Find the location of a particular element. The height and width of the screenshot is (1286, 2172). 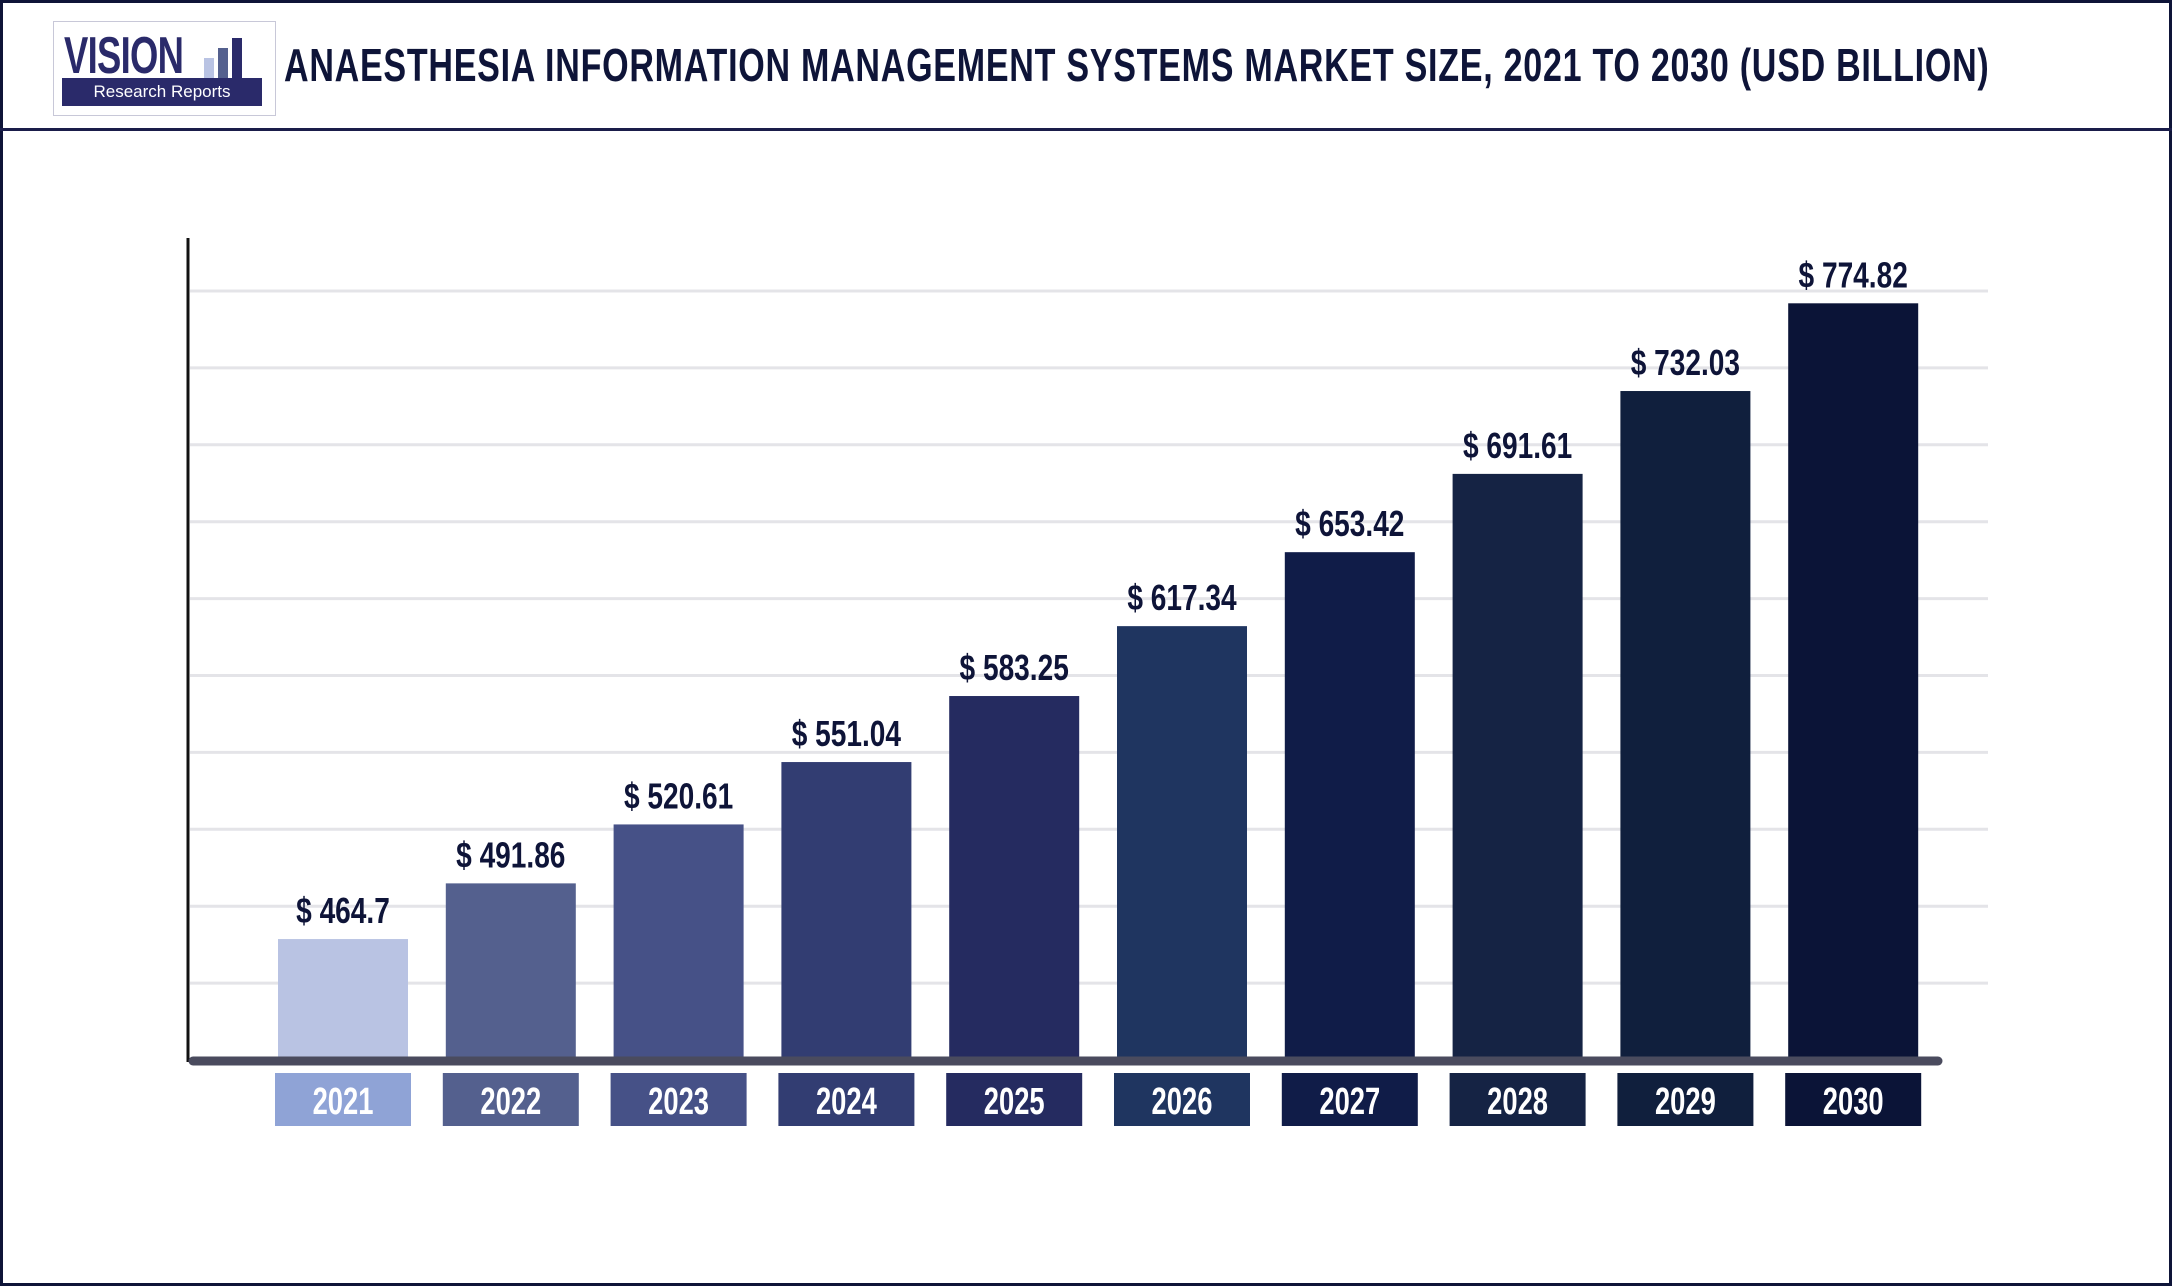

data-label-2026: $ 617.34 is located at coordinates (1181, 598).